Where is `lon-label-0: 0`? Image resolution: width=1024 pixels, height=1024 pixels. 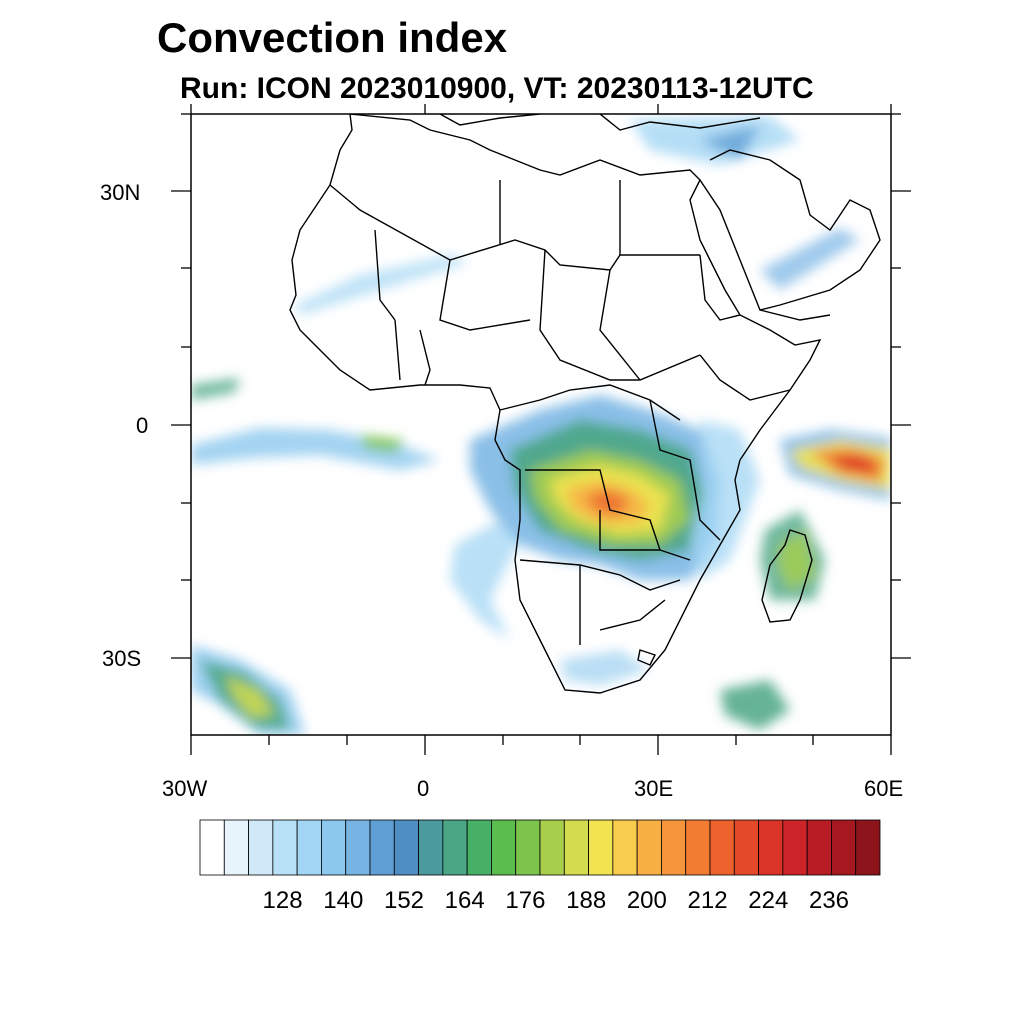 lon-label-0: 0 is located at coordinates (423, 788).